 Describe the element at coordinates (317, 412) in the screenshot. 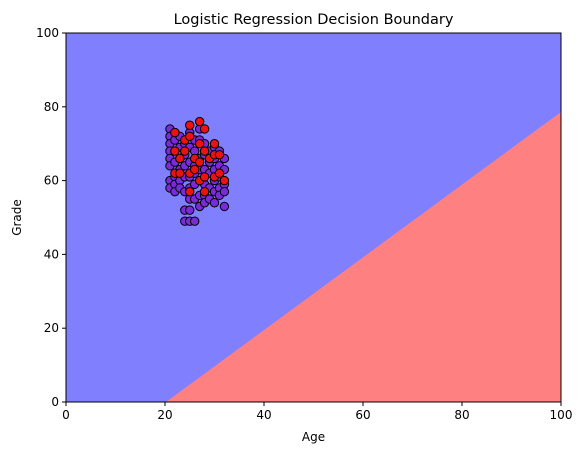

I see `x-axis-ticks: 0 20 40 60 80 100` at that location.